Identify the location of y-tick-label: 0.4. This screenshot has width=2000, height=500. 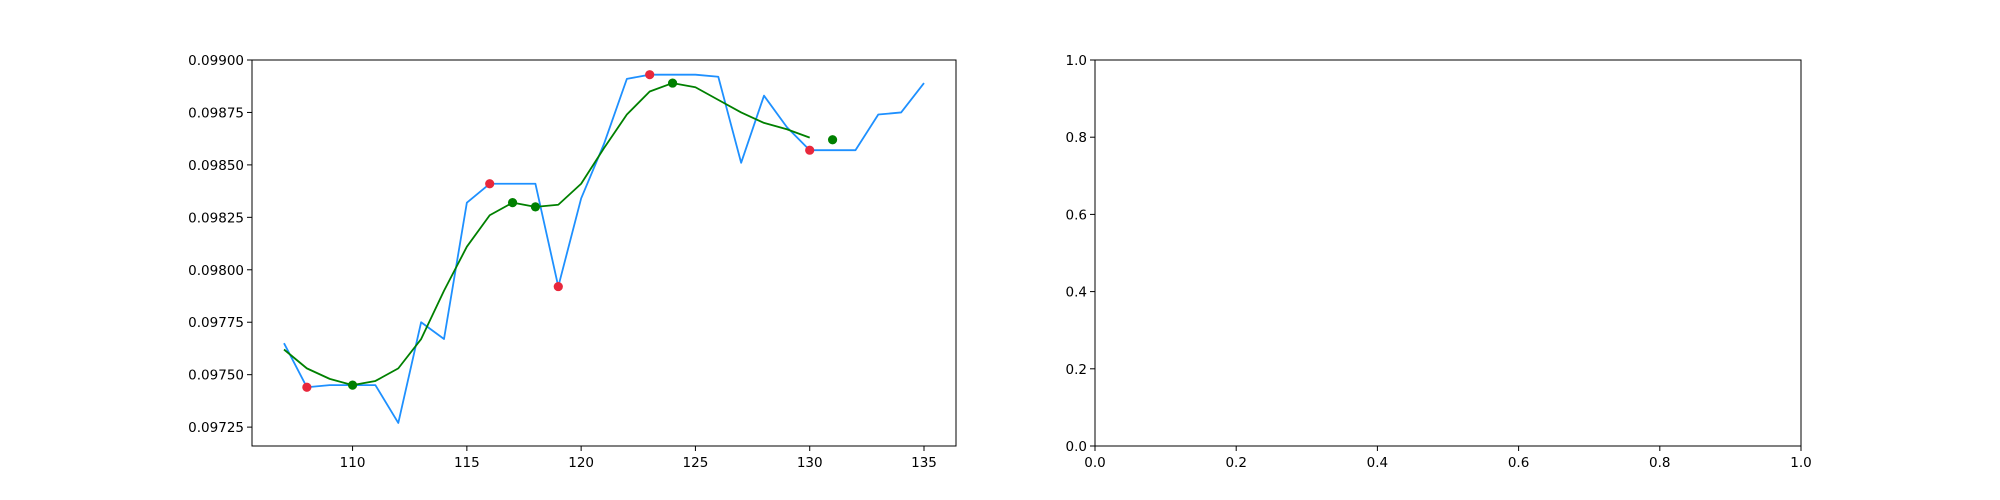
(1076, 293).